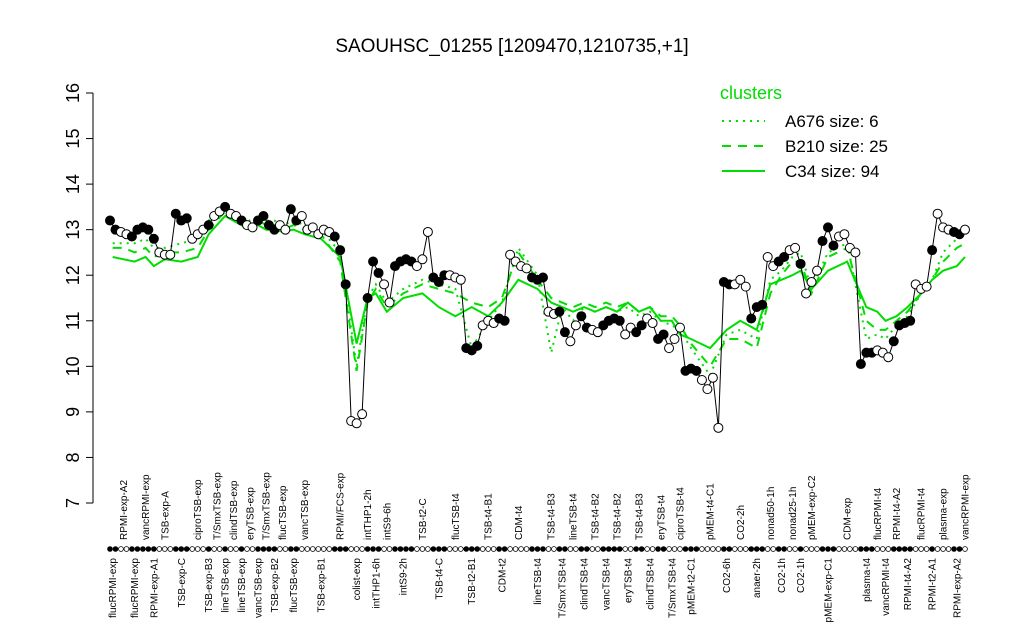 The width and height of the screenshot is (1024, 640). What do you see at coordinates (828, 590) in the screenshot?
I see `group-label: pMEM-exp-C1` at bounding box center [828, 590].